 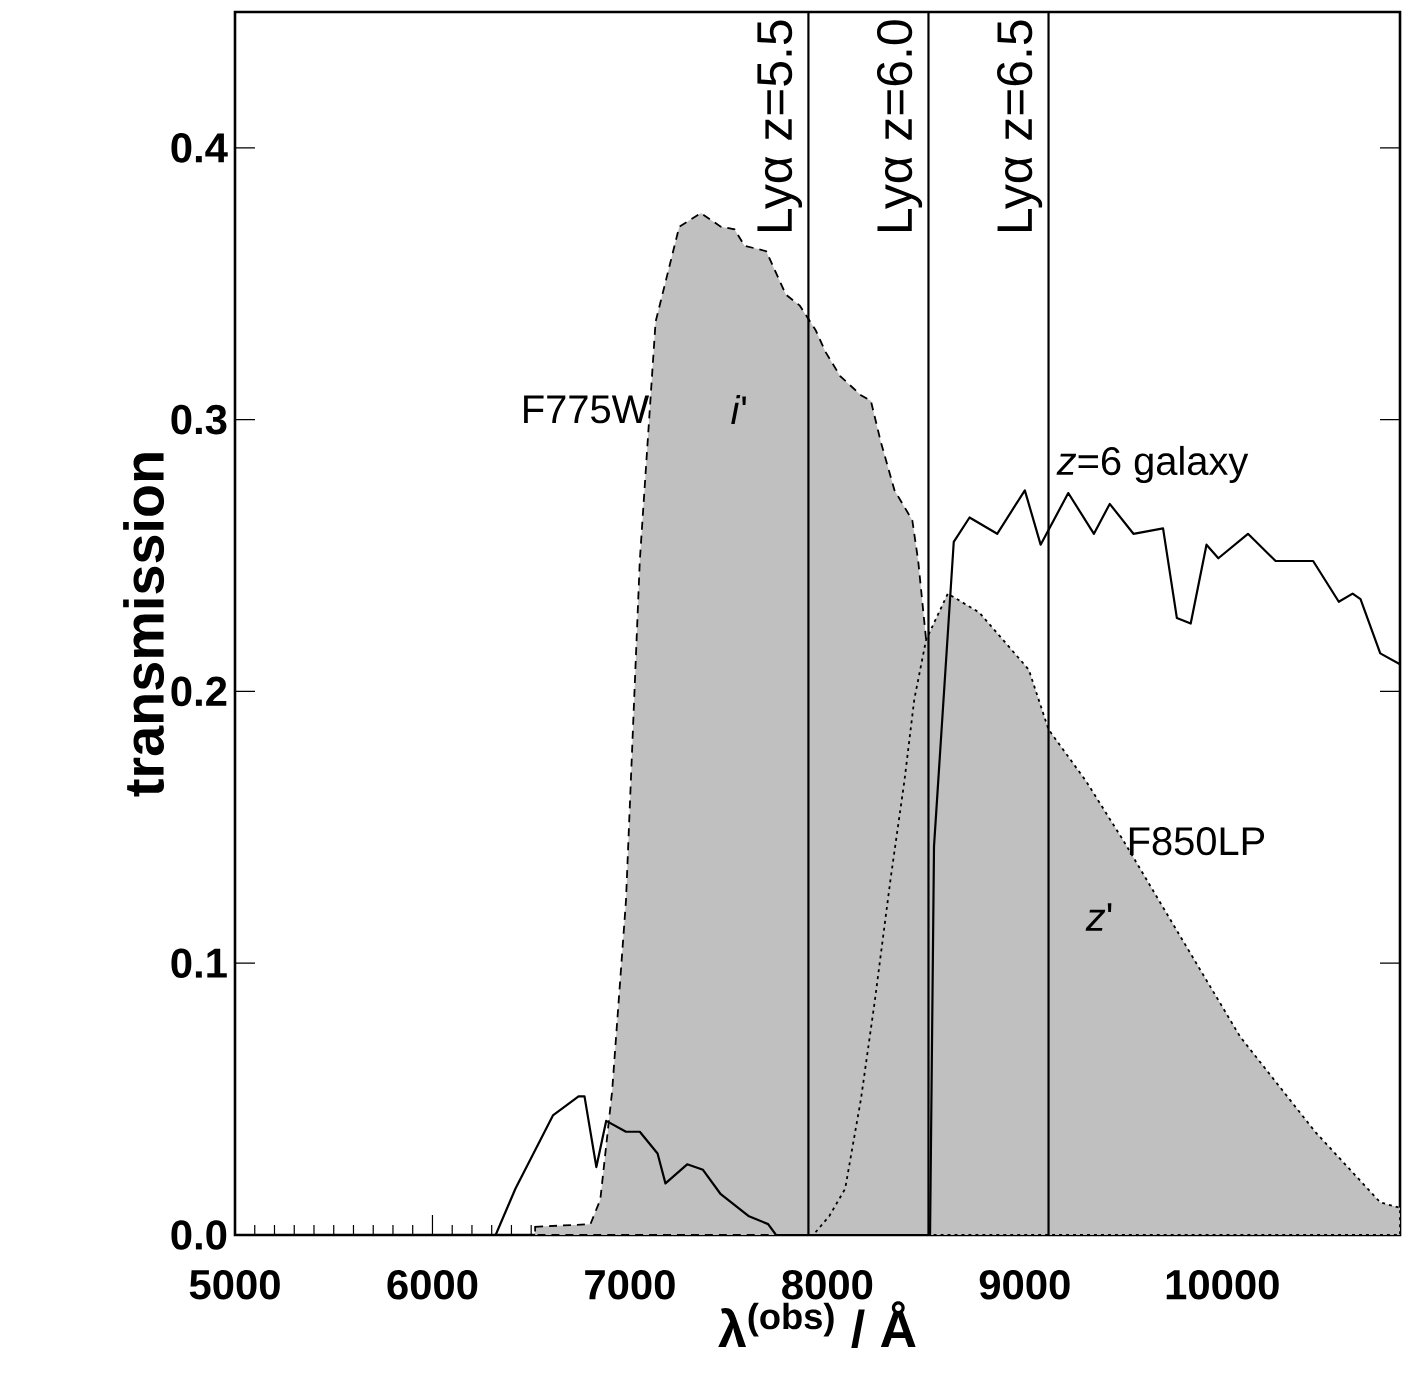 What do you see at coordinates (199, 963) in the screenshot?
I see `y-tick-label: 0.1` at bounding box center [199, 963].